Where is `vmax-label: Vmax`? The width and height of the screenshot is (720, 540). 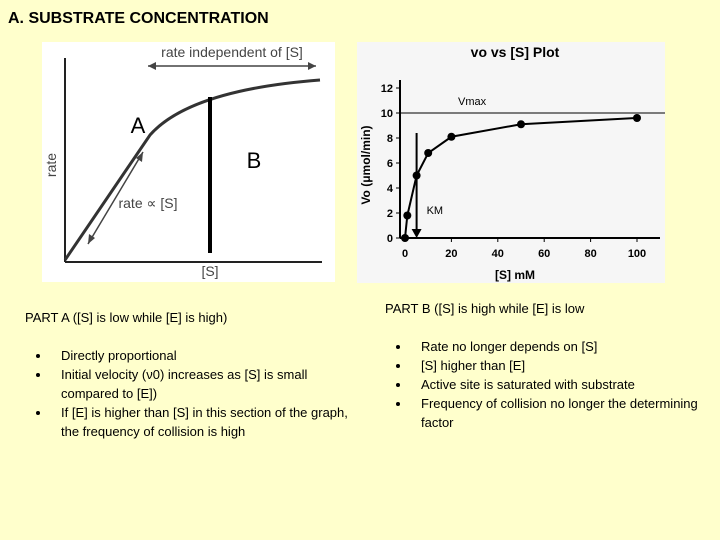
vmax-label: Vmax is located at coordinates (472, 102).